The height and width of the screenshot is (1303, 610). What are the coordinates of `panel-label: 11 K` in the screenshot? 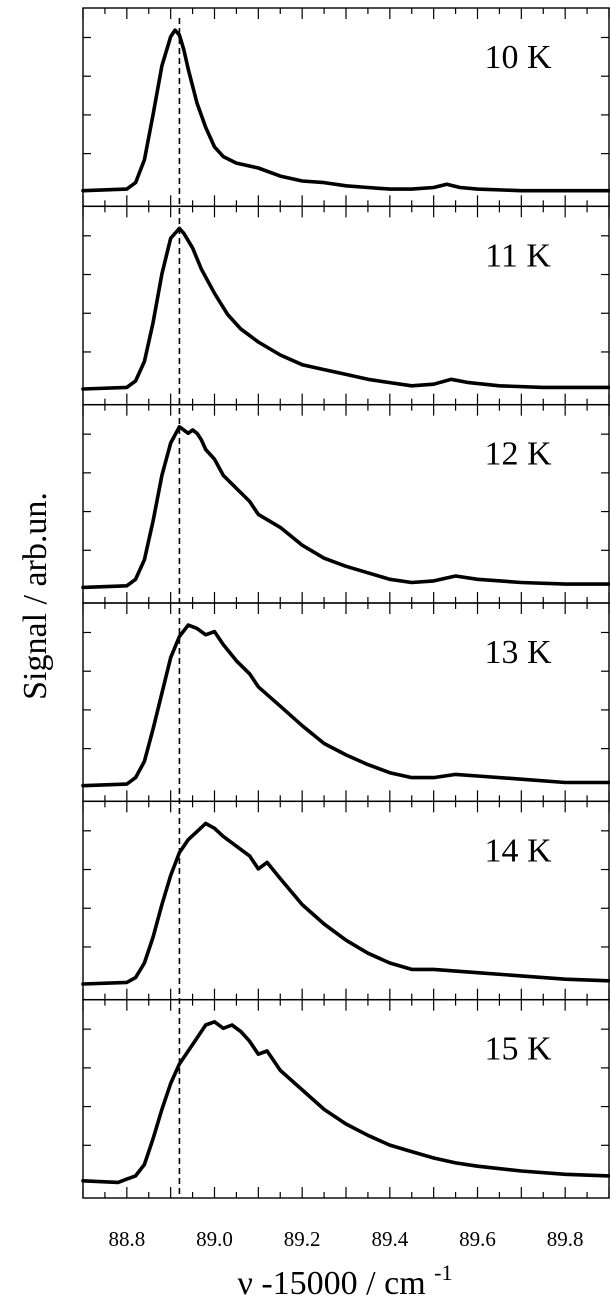 It's located at (518, 255).